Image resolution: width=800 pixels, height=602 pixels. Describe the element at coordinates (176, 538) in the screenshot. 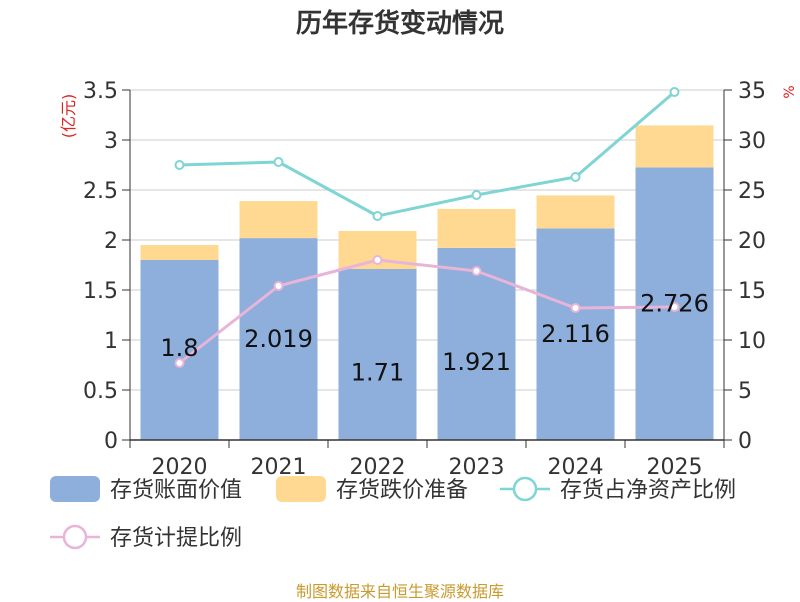

I see `legend-label: 存货计提比例` at that location.